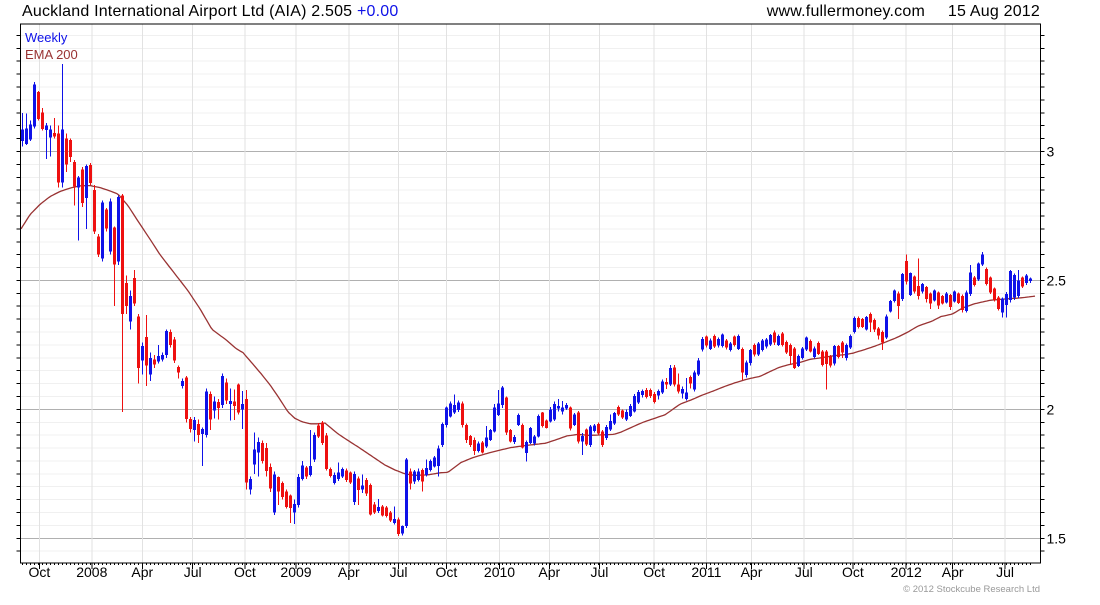 Image resolution: width=1100 pixels, height=605 pixels. What do you see at coordinates (971, 589) in the screenshot?
I see `svg-text: © 2012 Stockcube Research Ltd` at bounding box center [971, 589].